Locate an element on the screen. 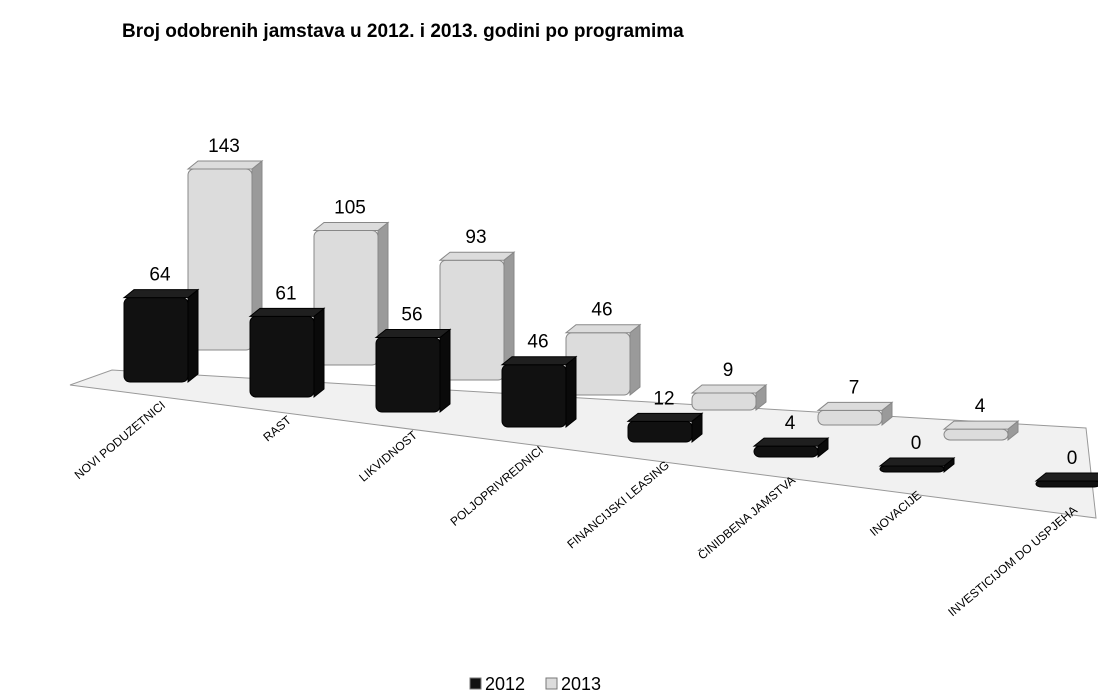 This screenshot has height=698, width=1098. data-label: 61 is located at coordinates (285, 293).